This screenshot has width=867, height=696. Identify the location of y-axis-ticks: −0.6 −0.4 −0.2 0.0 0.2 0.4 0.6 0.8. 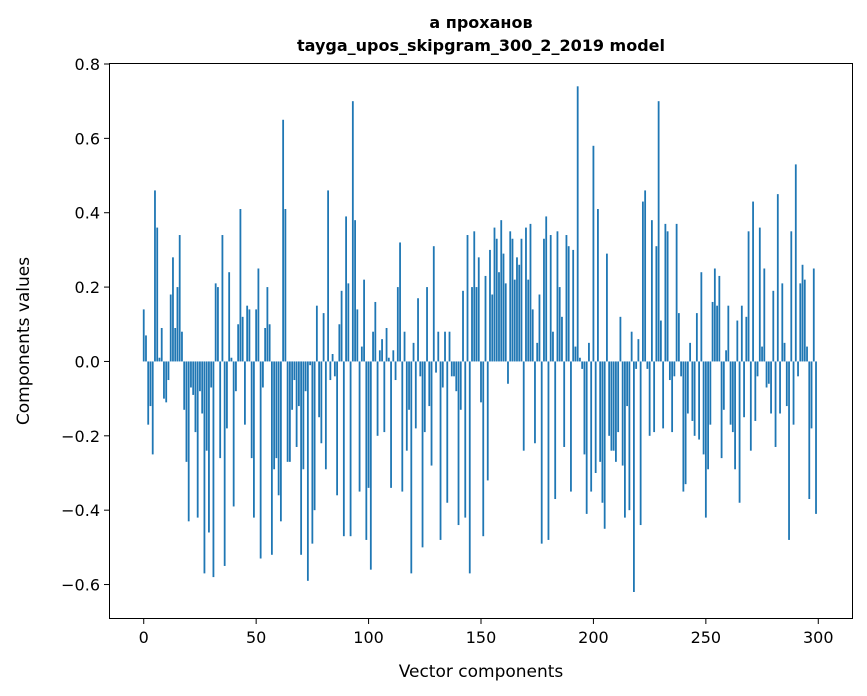
(85, 325).